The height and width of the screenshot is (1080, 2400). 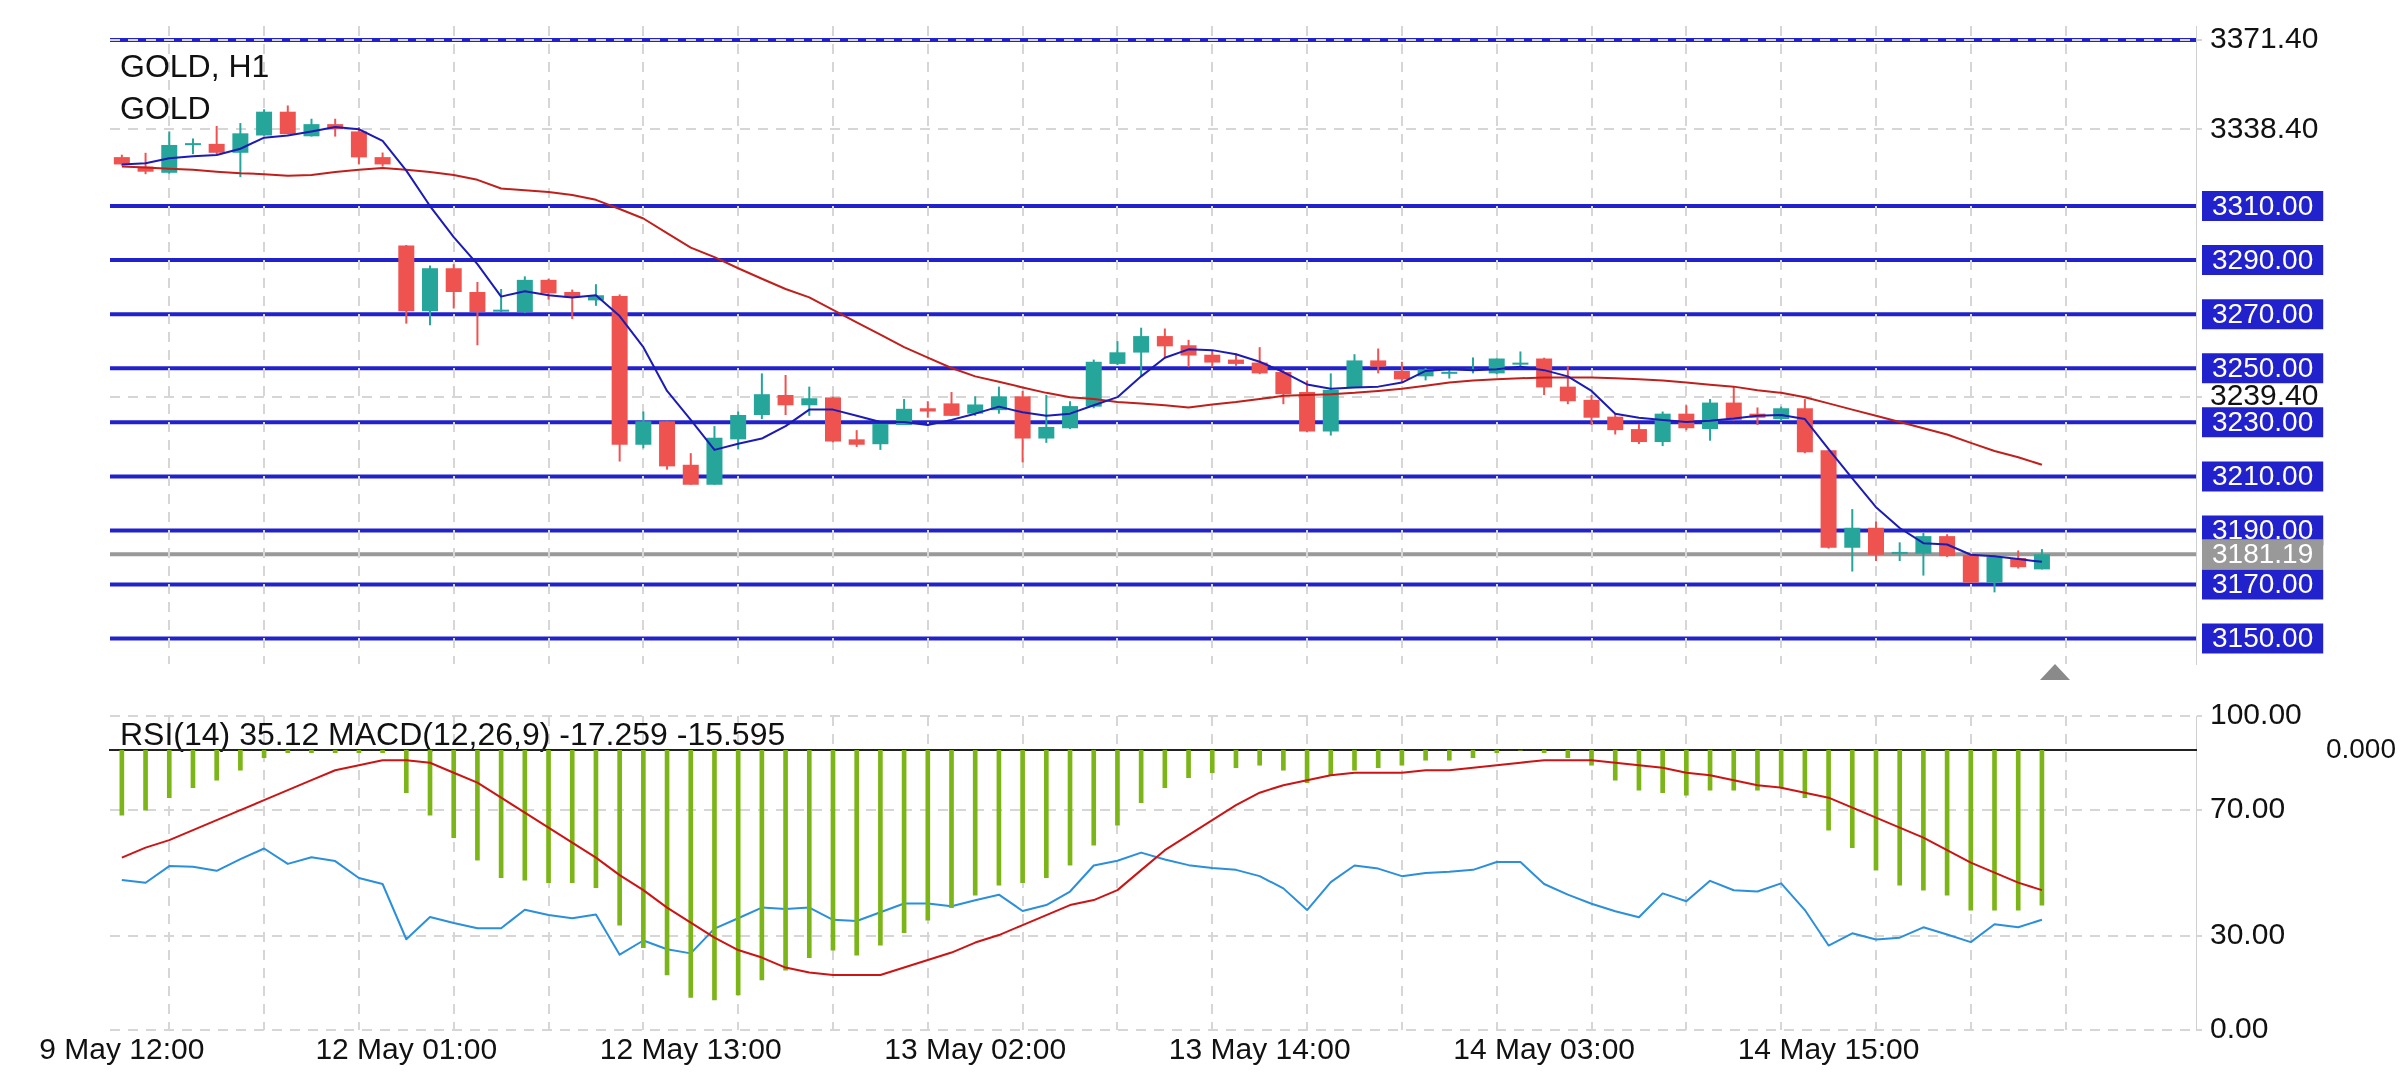 What do you see at coordinates (2263, 638) in the screenshot?
I see `ref-line-label: 3150.00` at bounding box center [2263, 638].